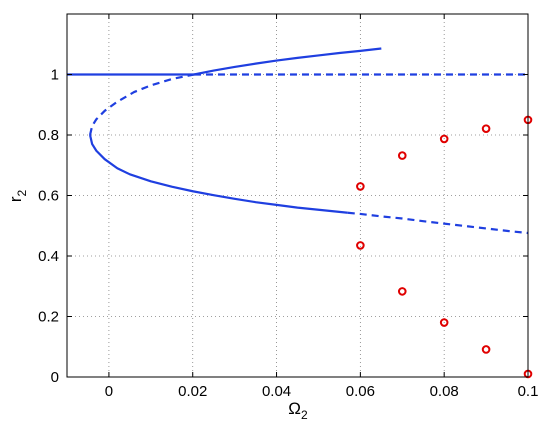 This screenshot has height=428, width=545. Describe the element at coordinates (48, 256) in the screenshot. I see `y-tick-label: 0.4` at that location.